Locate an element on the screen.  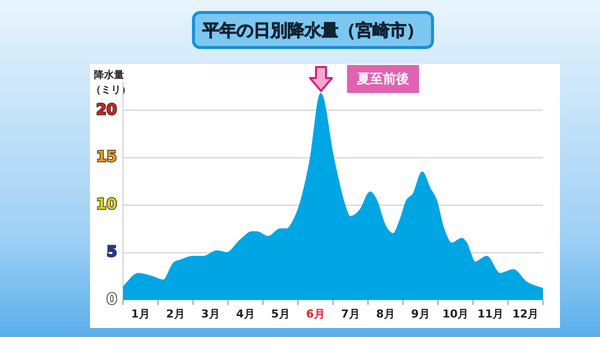
x-tick-label: 2月 is located at coordinates (175, 313).